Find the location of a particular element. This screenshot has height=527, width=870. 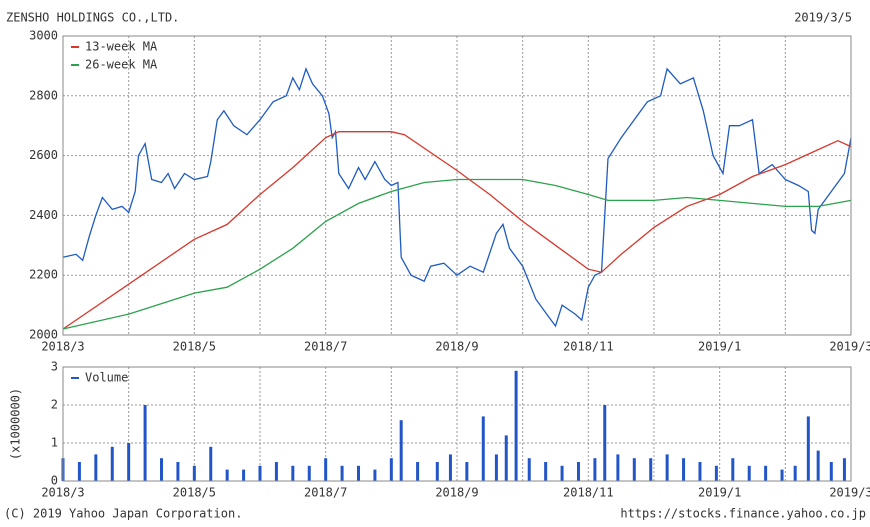

y-tick-label: 2600 is located at coordinates (43, 155).